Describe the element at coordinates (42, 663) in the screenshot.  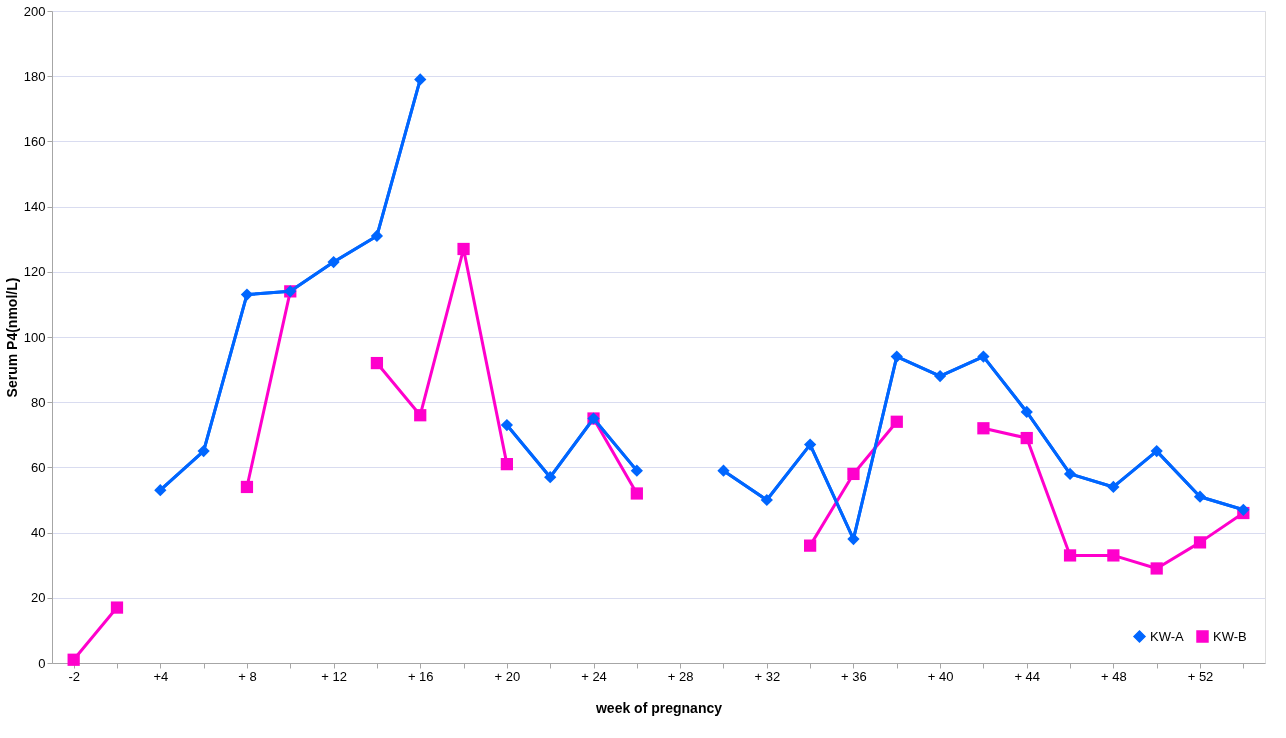
I see `y-tick-label: 0` at that location.